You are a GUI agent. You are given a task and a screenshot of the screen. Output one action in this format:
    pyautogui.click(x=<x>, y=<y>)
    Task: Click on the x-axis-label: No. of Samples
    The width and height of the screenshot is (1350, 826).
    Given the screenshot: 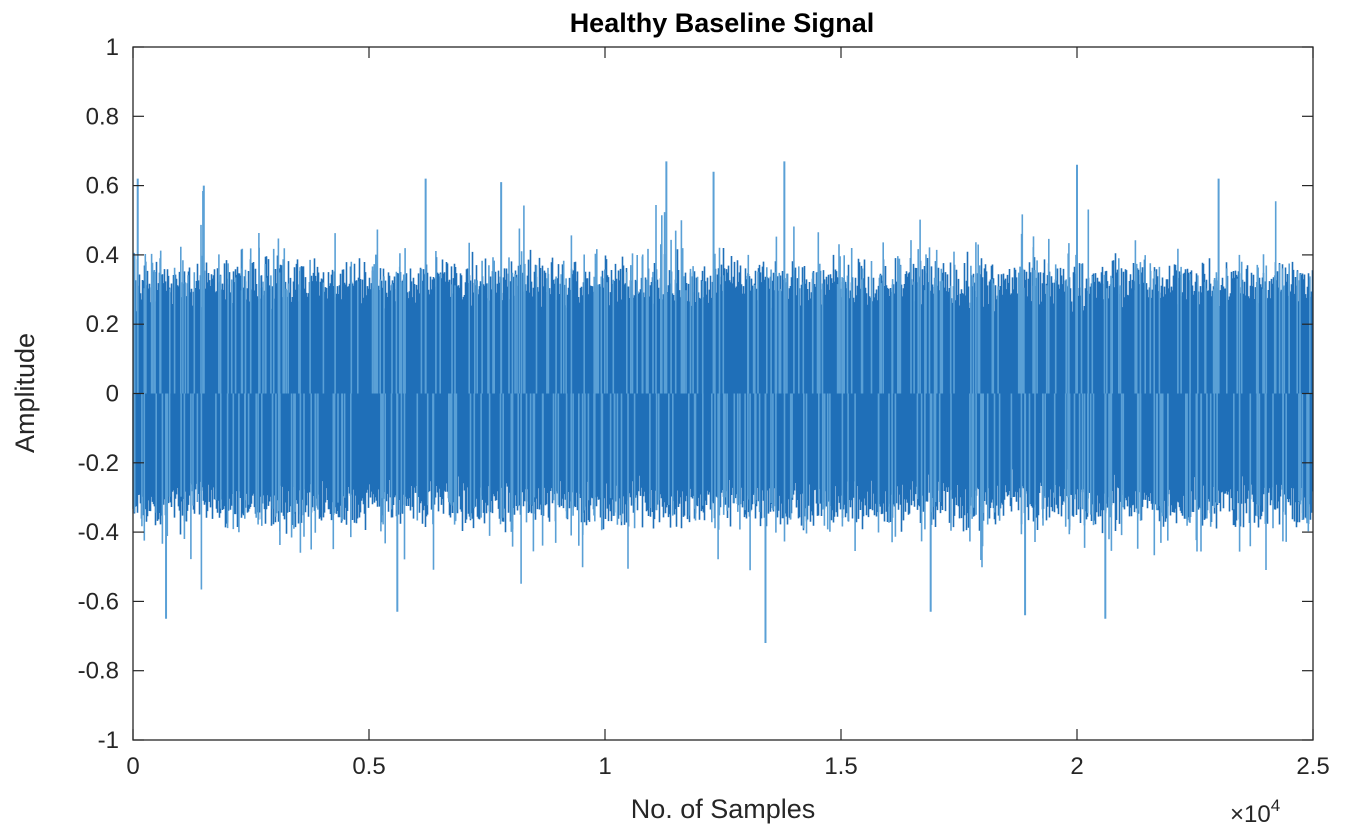 What is the action you would take?
    pyautogui.click(x=723, y=809)
    